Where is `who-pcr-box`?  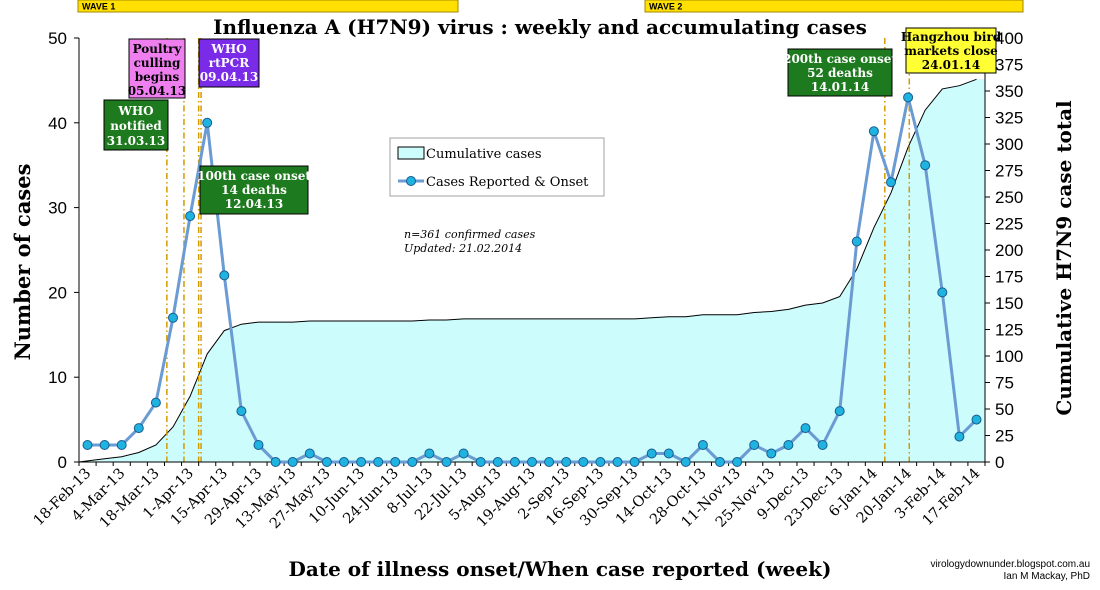
who-pcr-box is located at coordinates (229, 63).